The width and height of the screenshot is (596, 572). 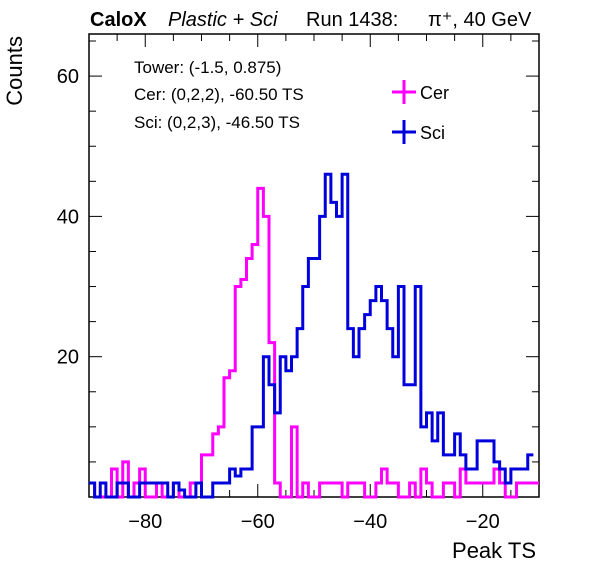 What do you see at coordinates (145, 522) in the screenshot?
I see `x-tick-label: −80` at bounding box center [145, 522].